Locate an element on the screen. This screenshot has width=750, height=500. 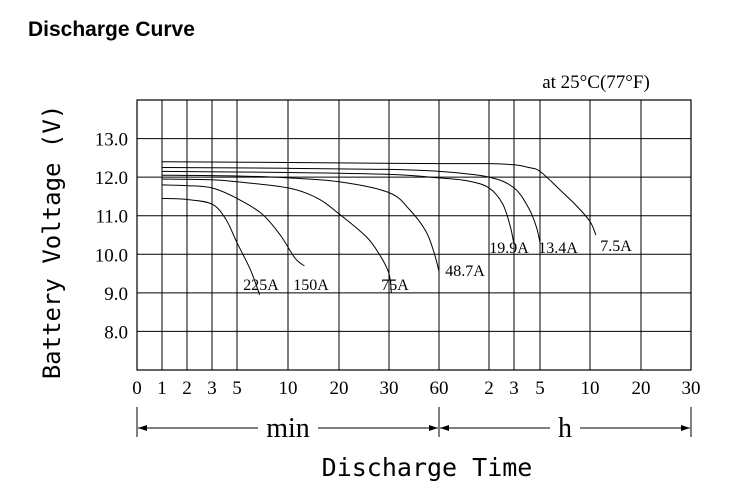
y-tick-label: 13.0 is located at coordinates (111, 140).